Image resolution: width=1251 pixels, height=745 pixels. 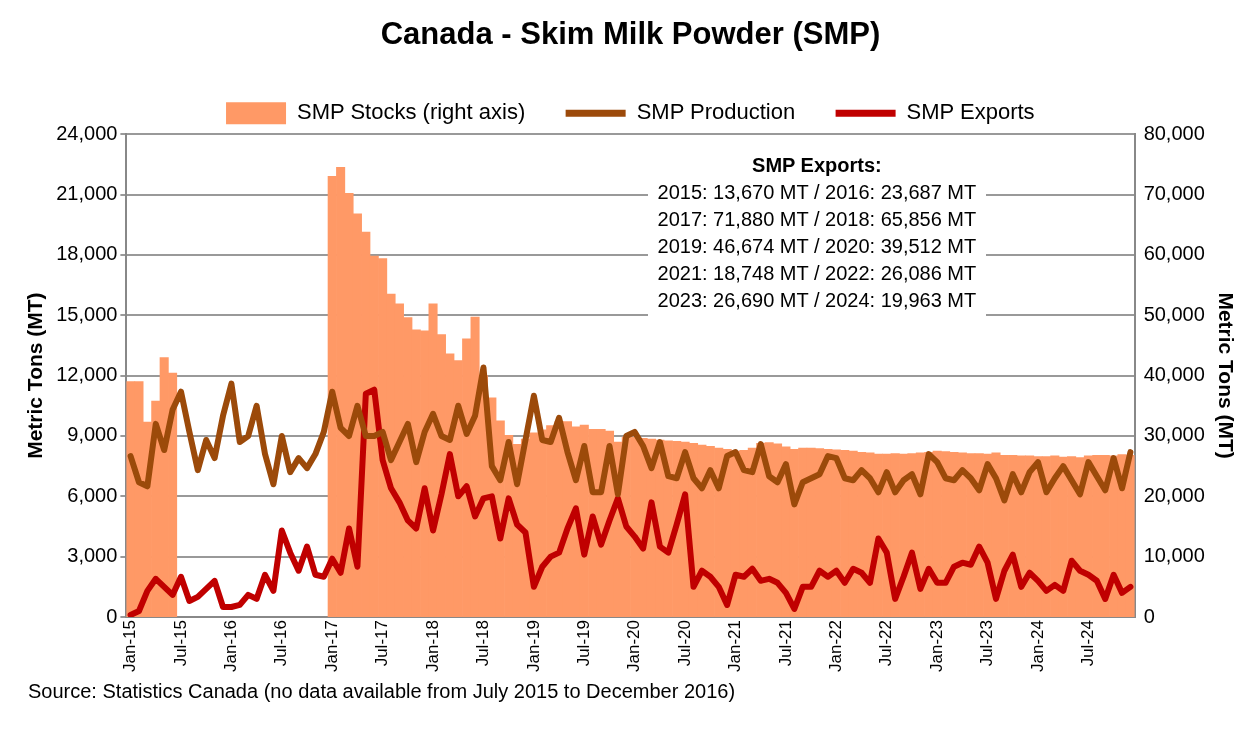 I want to click on chart-title: Canada - Skim Milk Powder (SMP), so click(x=630, y=34).